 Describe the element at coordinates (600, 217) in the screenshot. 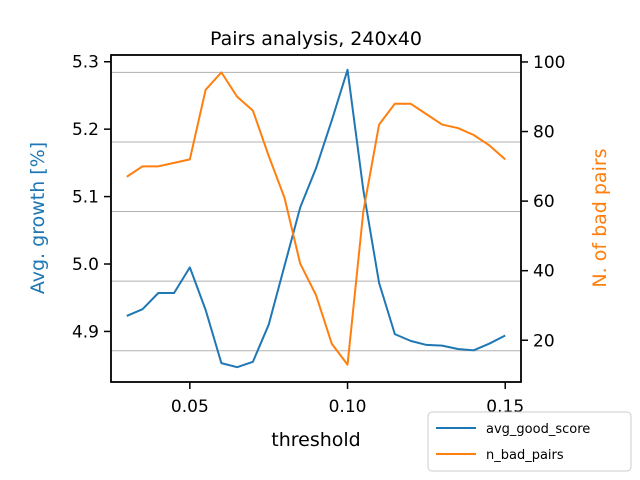

I see `y-right-axis-label: N. of bad pairs` at that location.